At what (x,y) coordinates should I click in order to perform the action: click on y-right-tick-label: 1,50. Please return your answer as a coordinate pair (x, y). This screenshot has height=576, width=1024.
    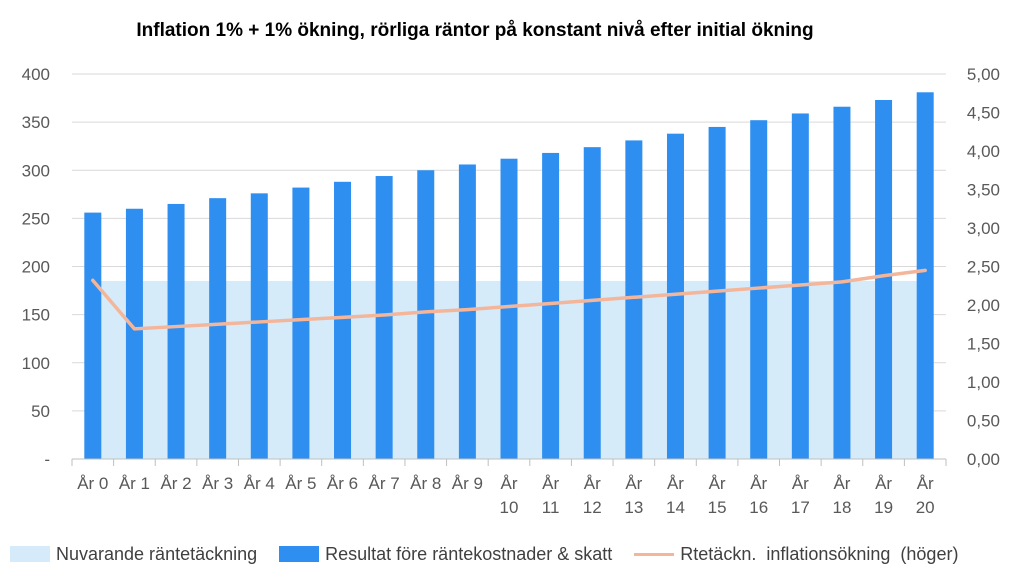
    Looking at the image, I should click on (983, 344).